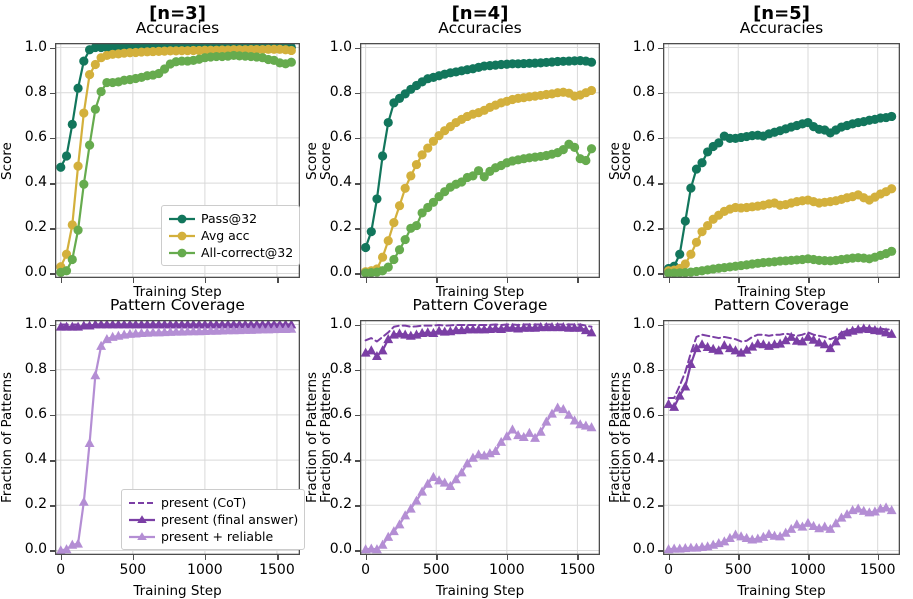 Image resolution: width=913 pixels, height=599 pixels. What do you see at coordinates (35, 136) in the screenshot?
I see `ytick-n3-accuracies-3: 0.6` at bounding box center [35, 136].